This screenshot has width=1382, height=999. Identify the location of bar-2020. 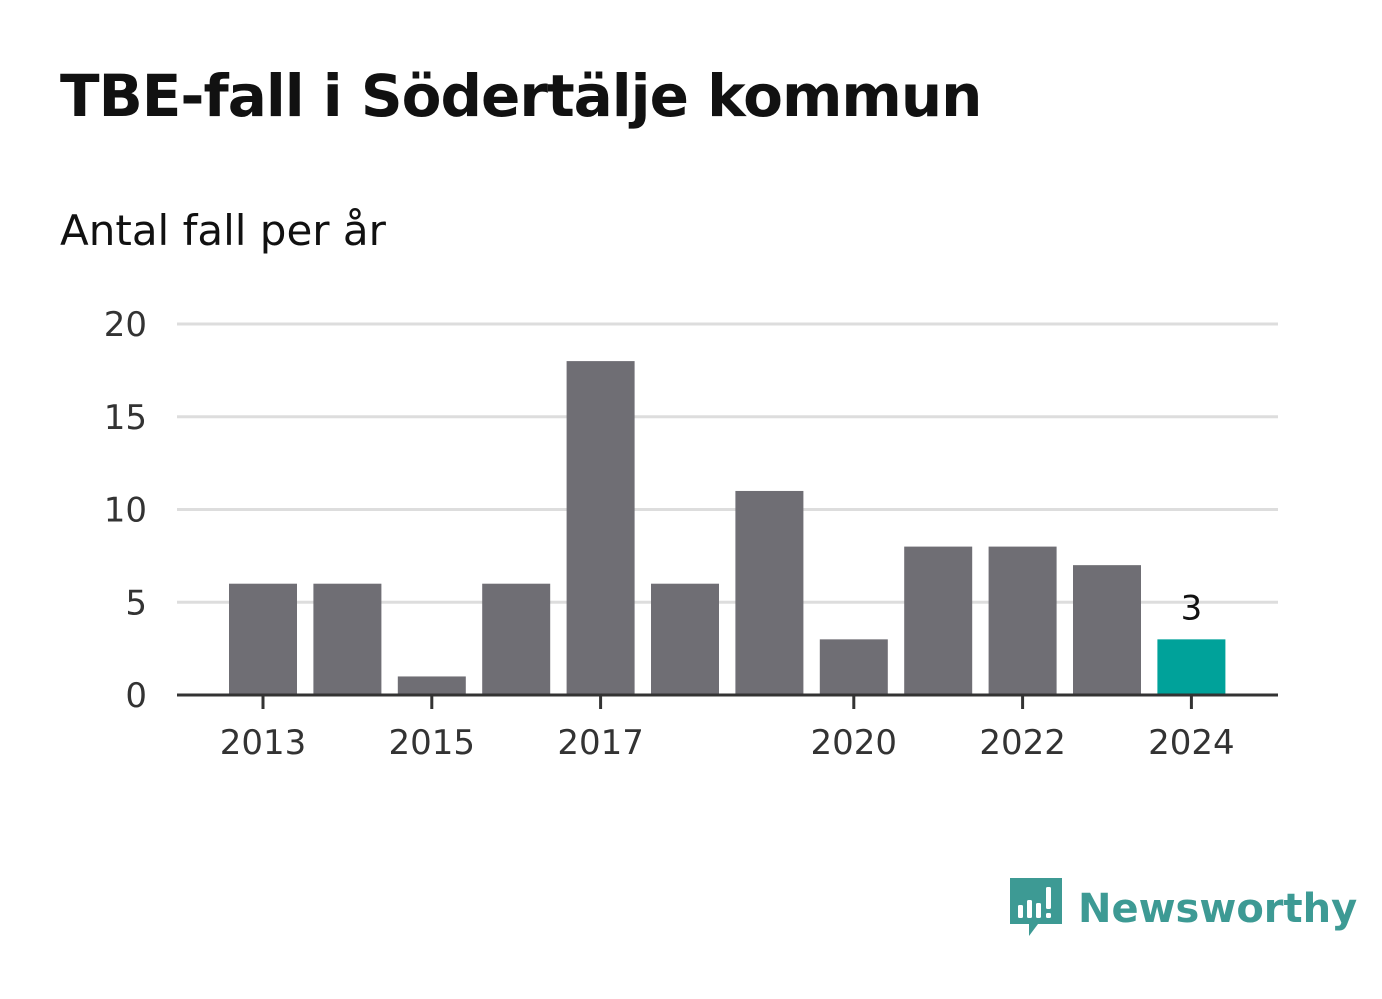
(853, 667).